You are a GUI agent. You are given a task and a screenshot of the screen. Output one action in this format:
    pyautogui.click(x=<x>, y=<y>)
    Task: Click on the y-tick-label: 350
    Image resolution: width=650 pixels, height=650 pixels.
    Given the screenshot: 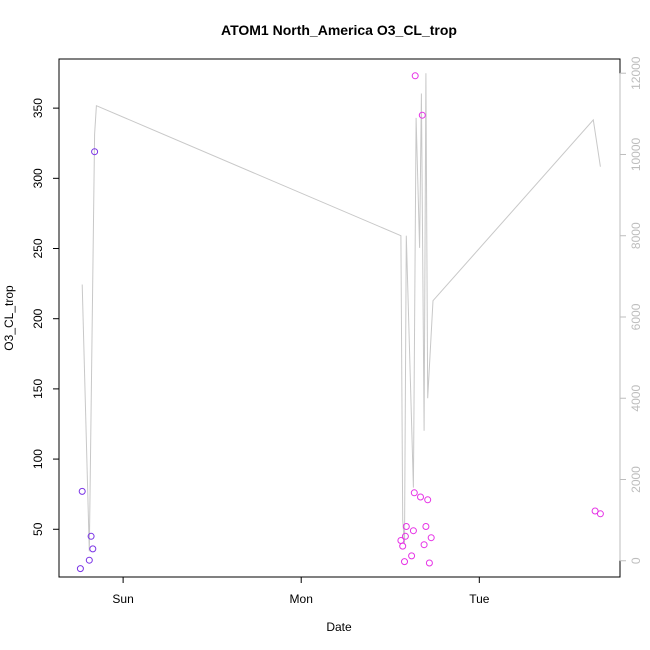 What is the action you would take?
    pyautogui.click(x=38, y=108)
    